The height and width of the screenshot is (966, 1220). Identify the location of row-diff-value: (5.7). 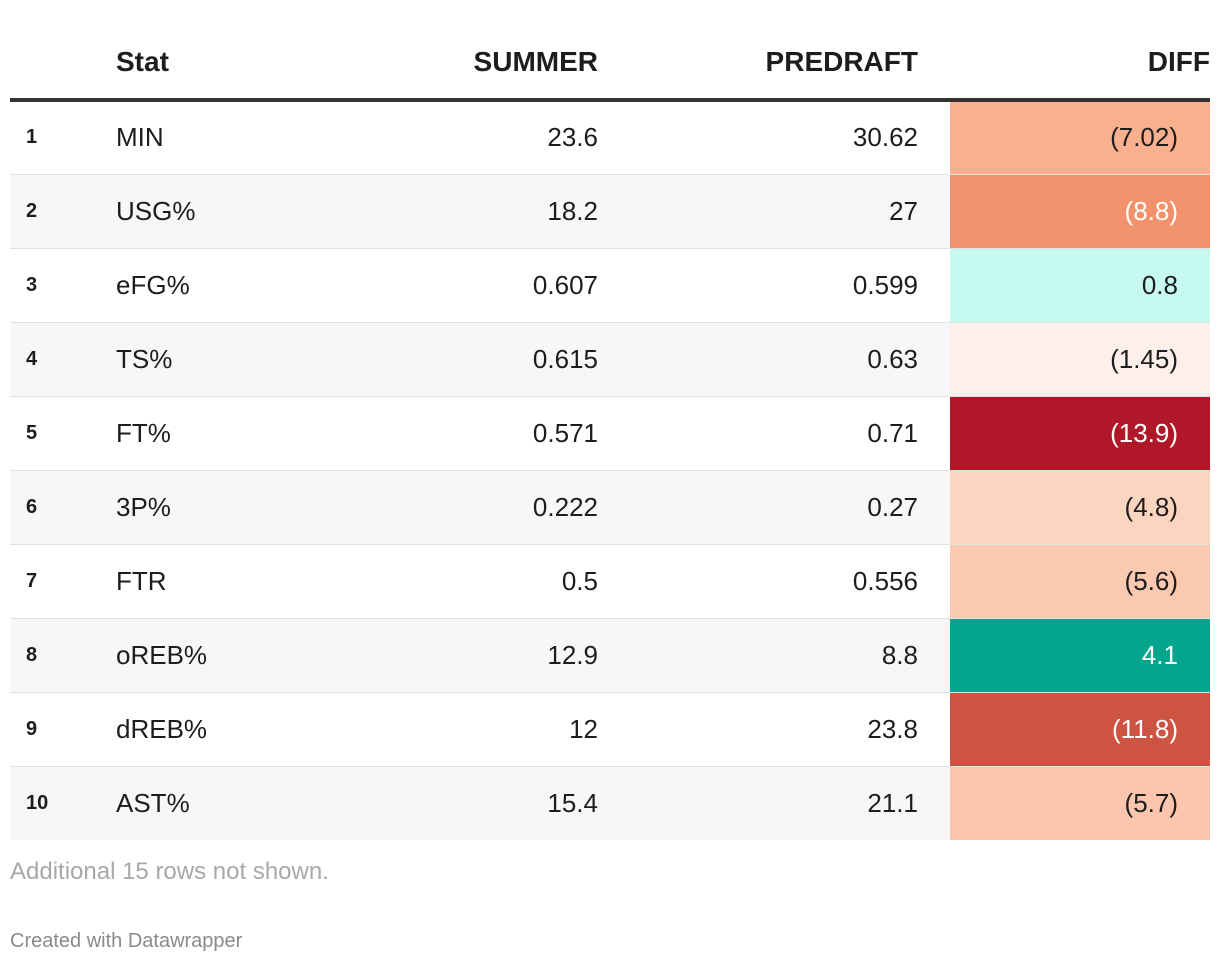
(1080, 803).